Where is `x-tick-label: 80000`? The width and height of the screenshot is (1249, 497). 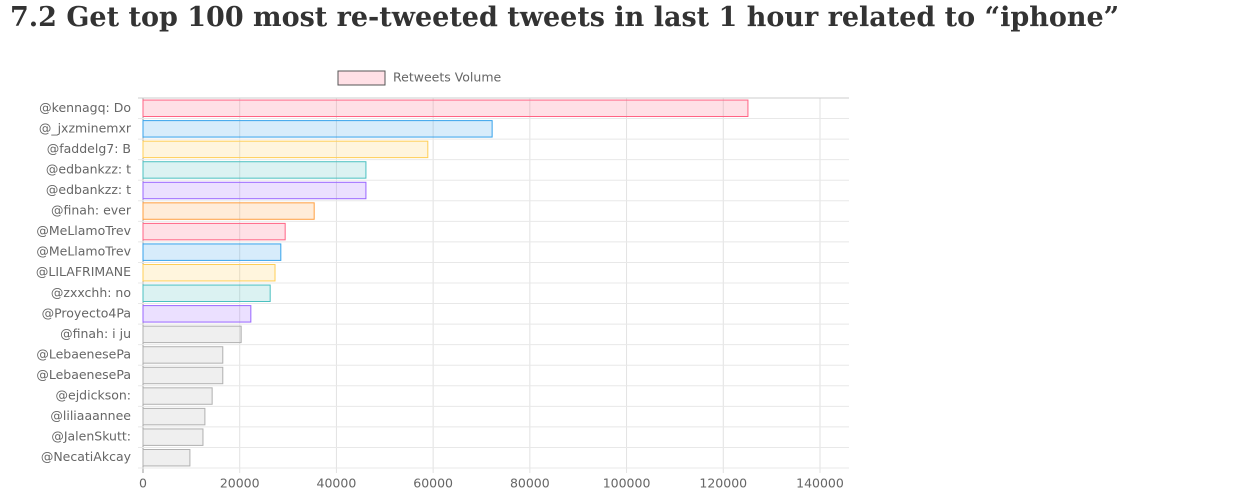 x-tick-label: 80000 is located at coordinates (530, 483).